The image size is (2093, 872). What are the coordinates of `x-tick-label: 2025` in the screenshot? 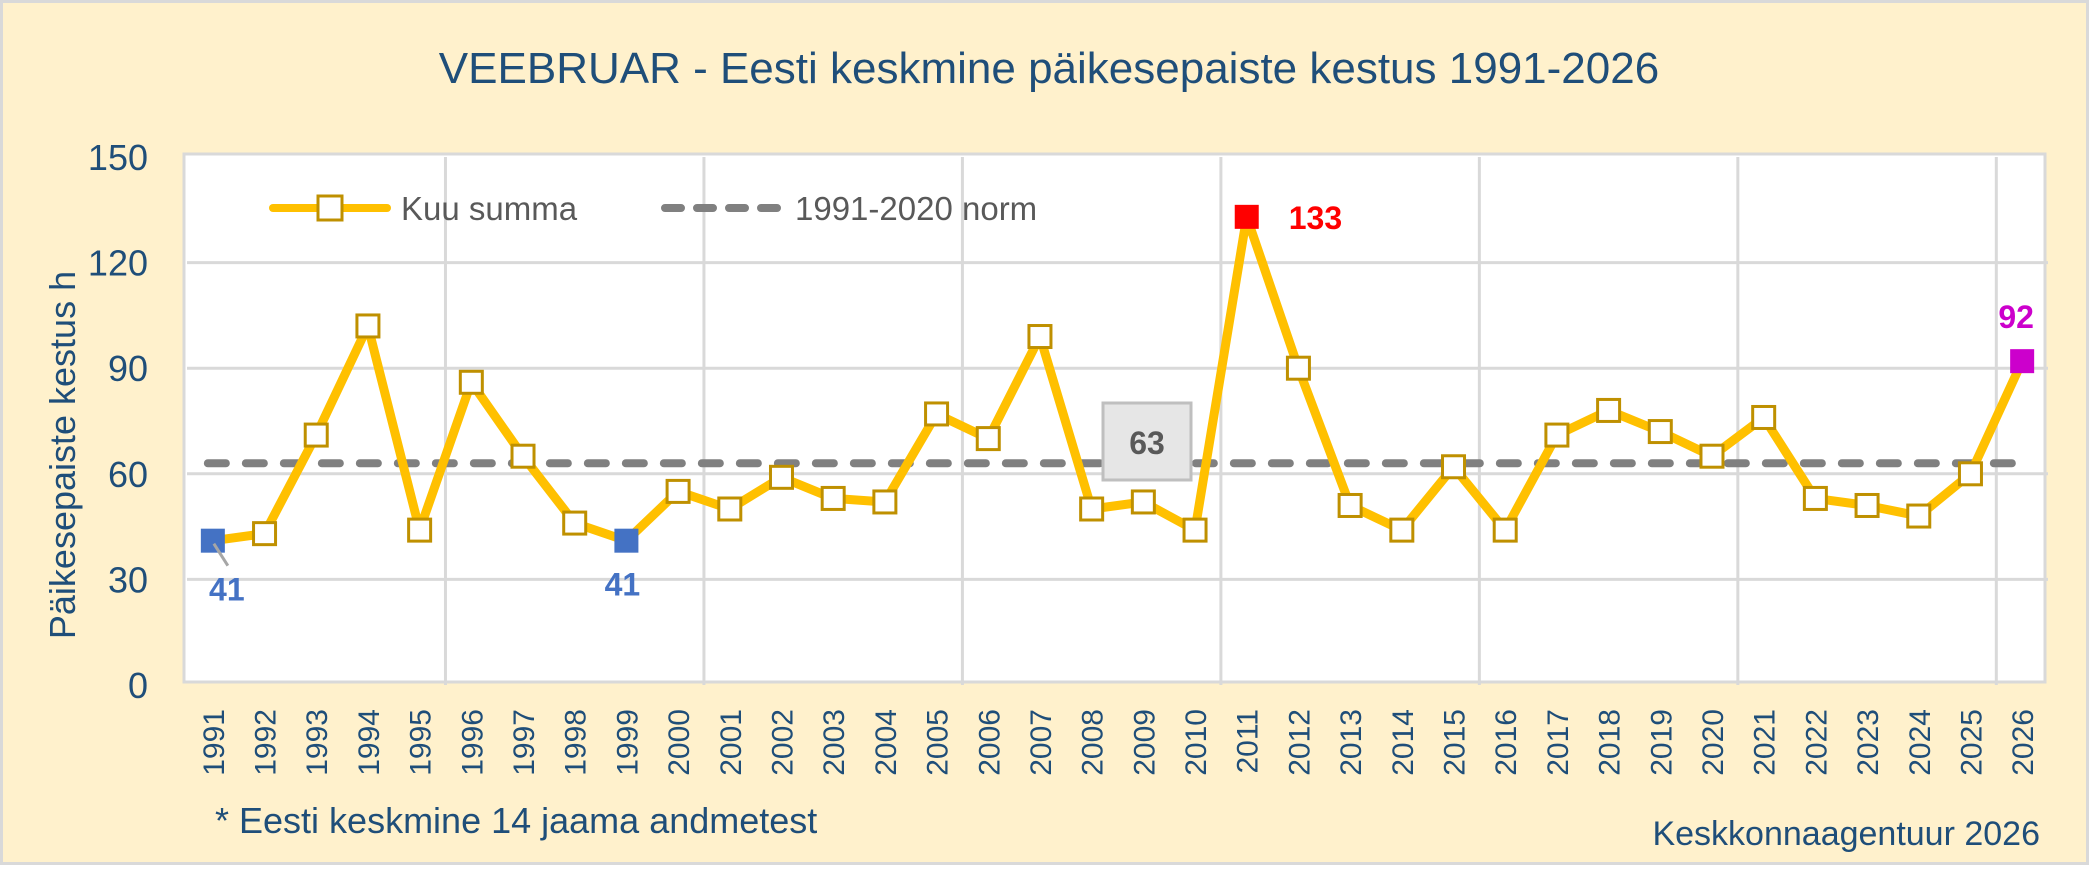 It's located at (1971, 742).